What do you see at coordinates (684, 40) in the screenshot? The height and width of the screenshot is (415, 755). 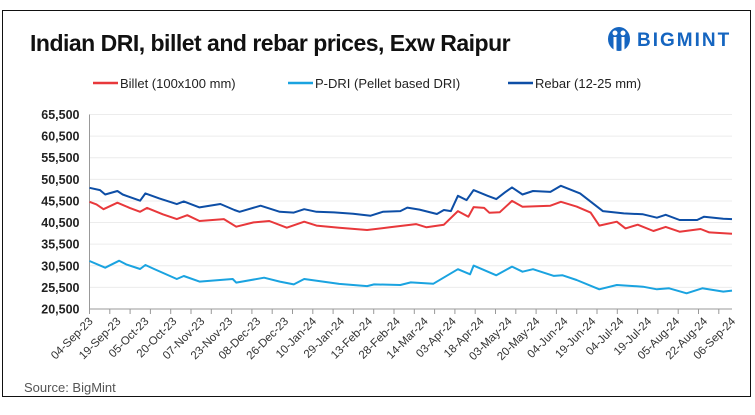 I see `logo-text: BIGMINT` at bounding box center [684, 40].